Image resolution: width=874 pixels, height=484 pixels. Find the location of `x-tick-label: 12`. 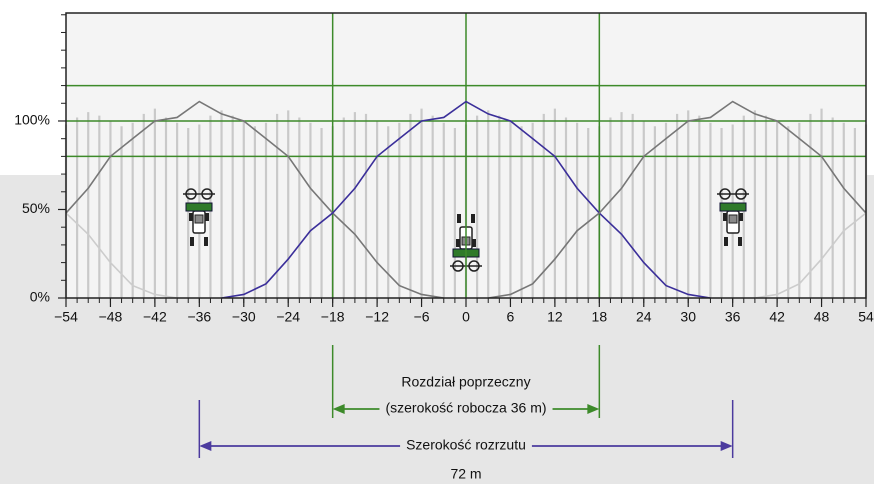

x-tick-label: 12 is located at coordinates (555, 317).